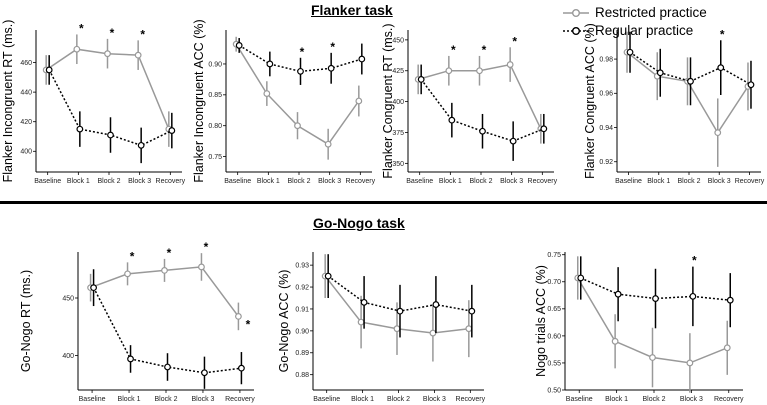  I want to click on flanker-task-title: Flanker task, so click(352, 10).